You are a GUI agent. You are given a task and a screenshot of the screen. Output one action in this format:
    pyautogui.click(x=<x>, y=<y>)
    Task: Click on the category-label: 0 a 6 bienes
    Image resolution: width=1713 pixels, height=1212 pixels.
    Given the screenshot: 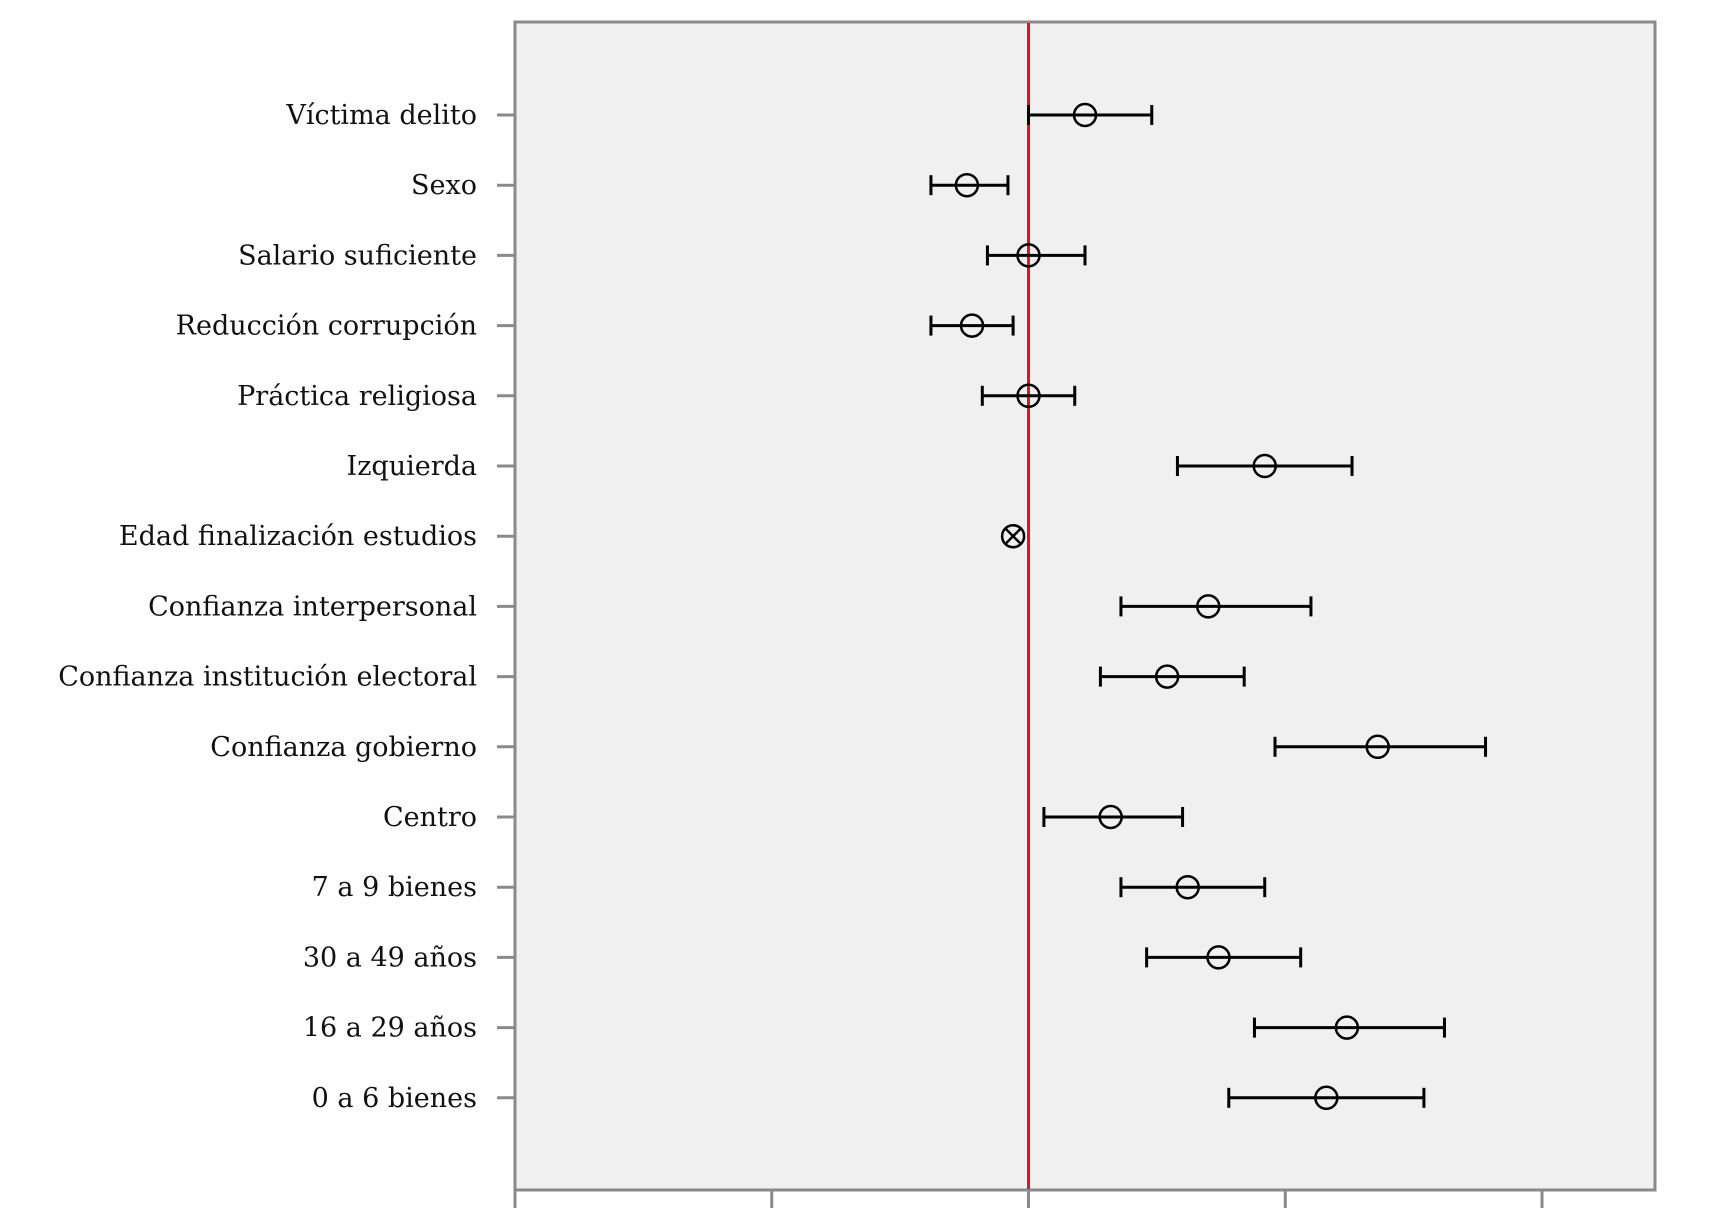 What is the action you would take?
    pyautogui.click(x=394, y=1098)
    